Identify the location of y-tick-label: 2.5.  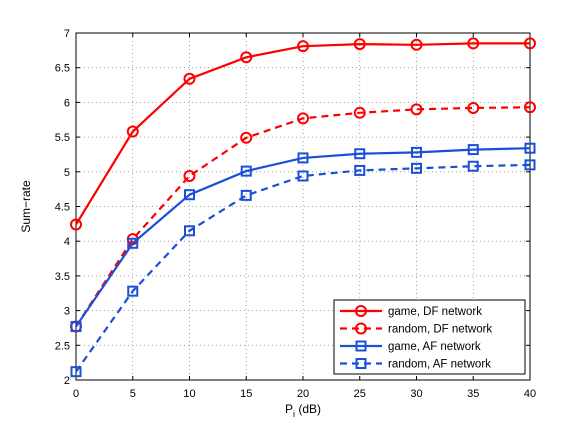
(62, 346).